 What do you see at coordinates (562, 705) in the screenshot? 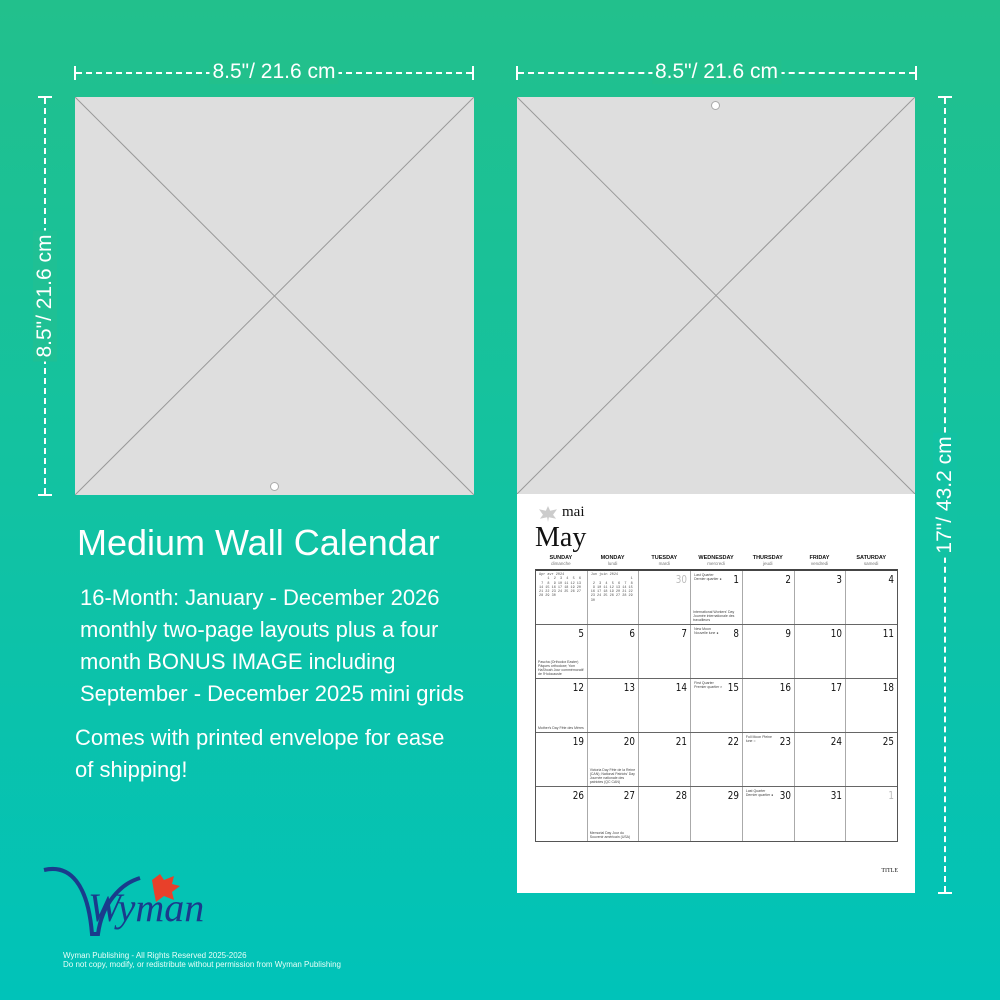
I see `day-cell: 12 Mother's Day Fête des Mères` at bounding box center [562, 705].